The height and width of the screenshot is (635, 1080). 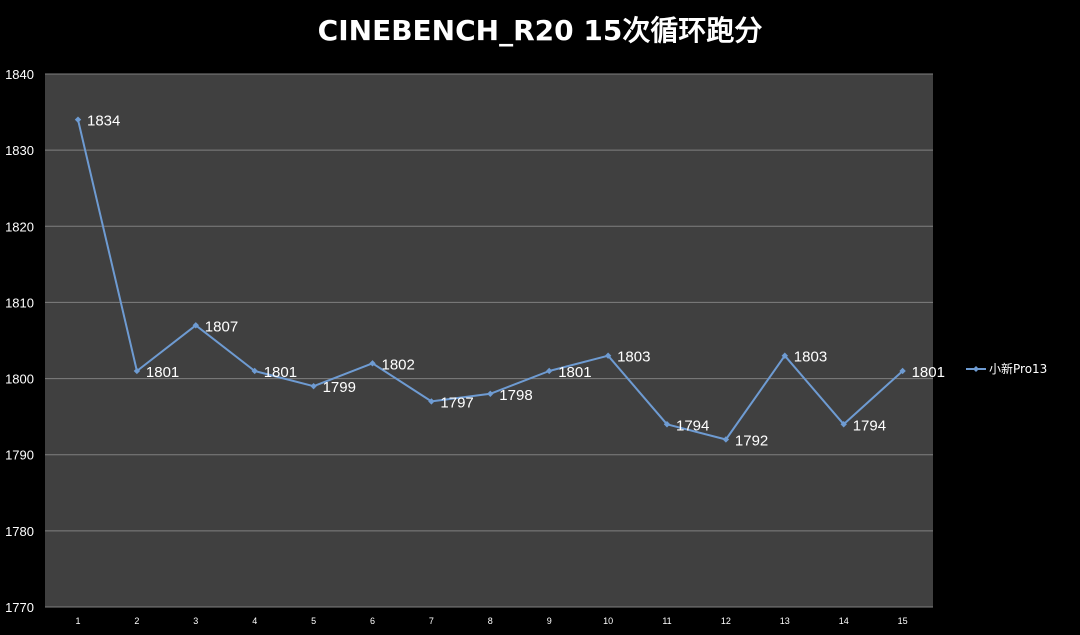 I want to click on y-tick-label: 1770, so click(x=19, y=607).